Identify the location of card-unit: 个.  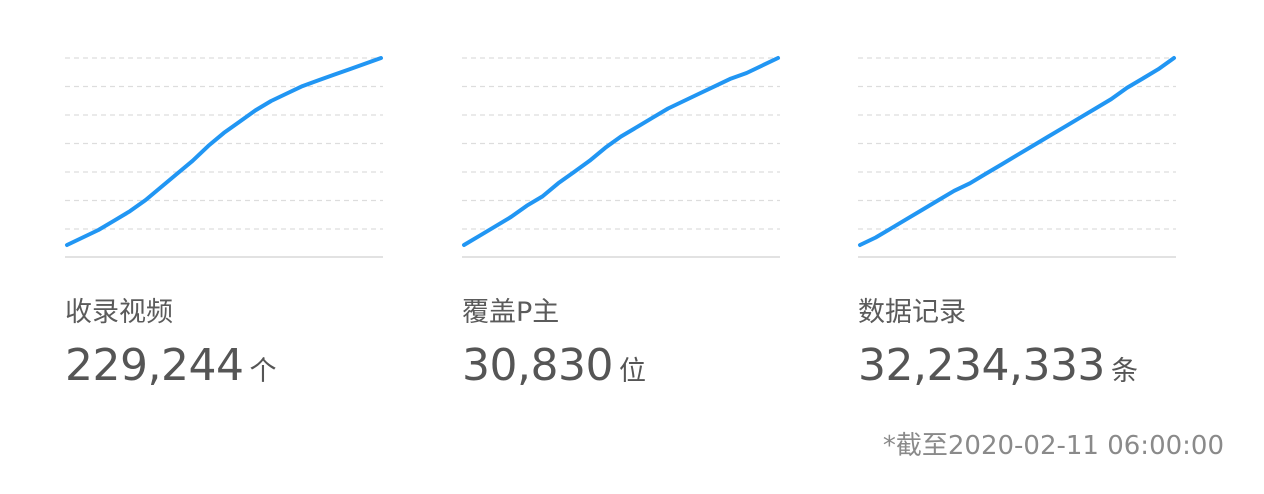
(263, 371).